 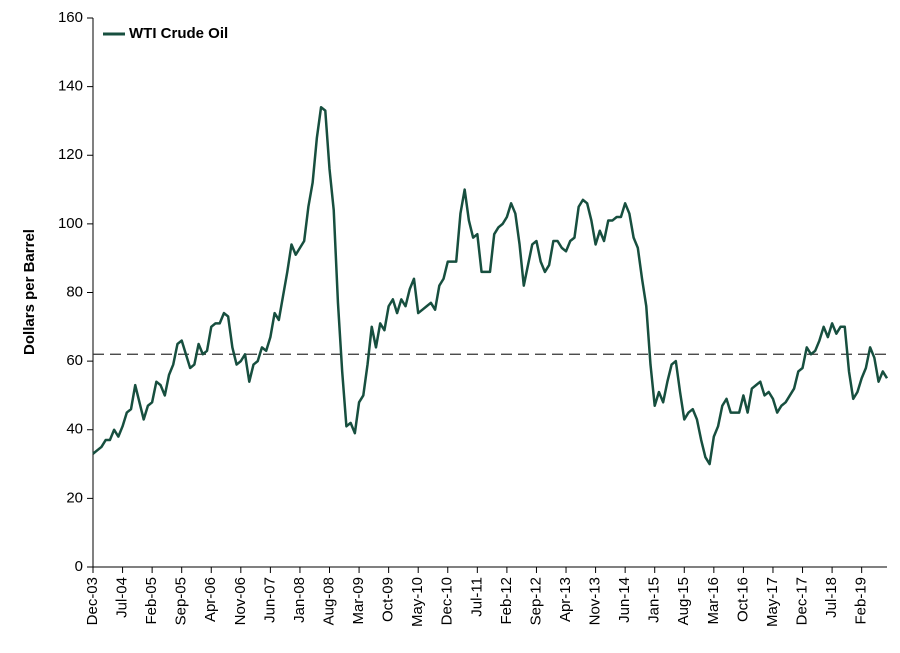 I want to click on x-tick-label: Dec-17, so click(x=802, y=601).